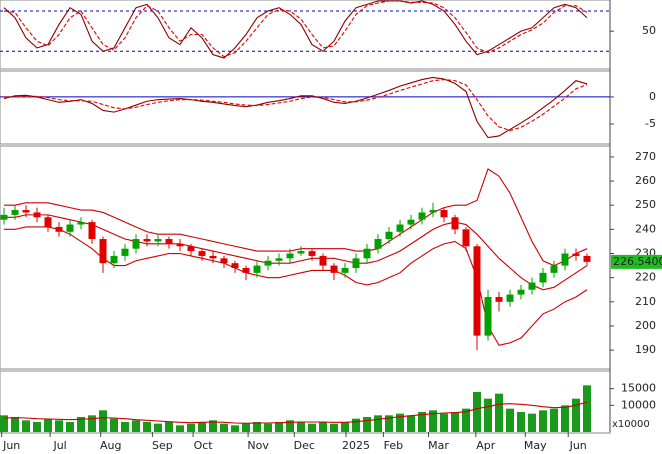 The height and width of the screenshot is (454, 662). Describe the element at coordinates (304, 445) in the screenshot. I see `x-tick-label: Dec` at that location.